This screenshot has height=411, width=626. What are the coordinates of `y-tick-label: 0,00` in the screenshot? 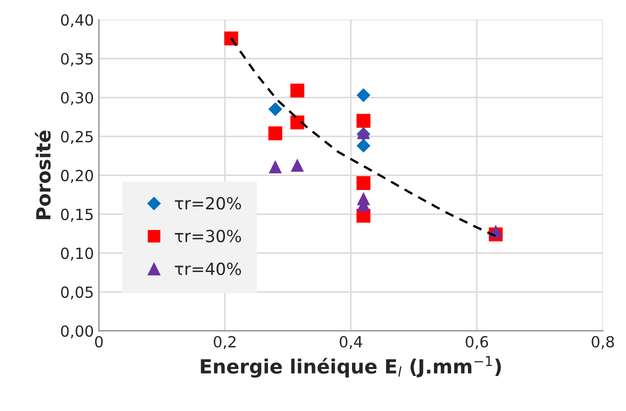 It's located at (77, 331).